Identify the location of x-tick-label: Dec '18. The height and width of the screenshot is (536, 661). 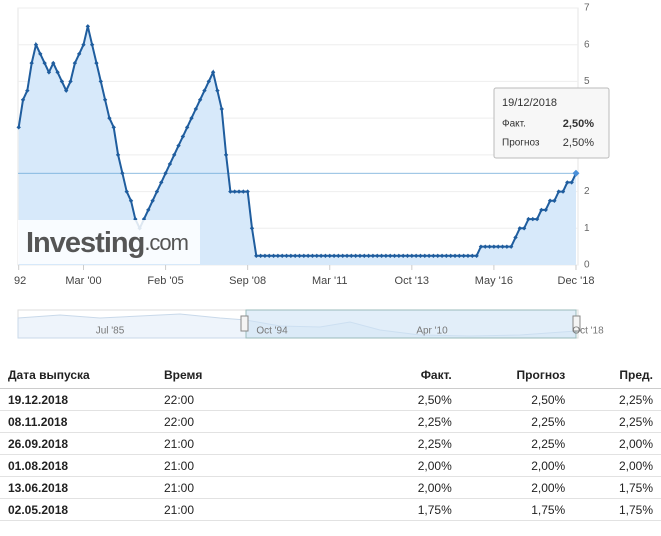
(576, 281).